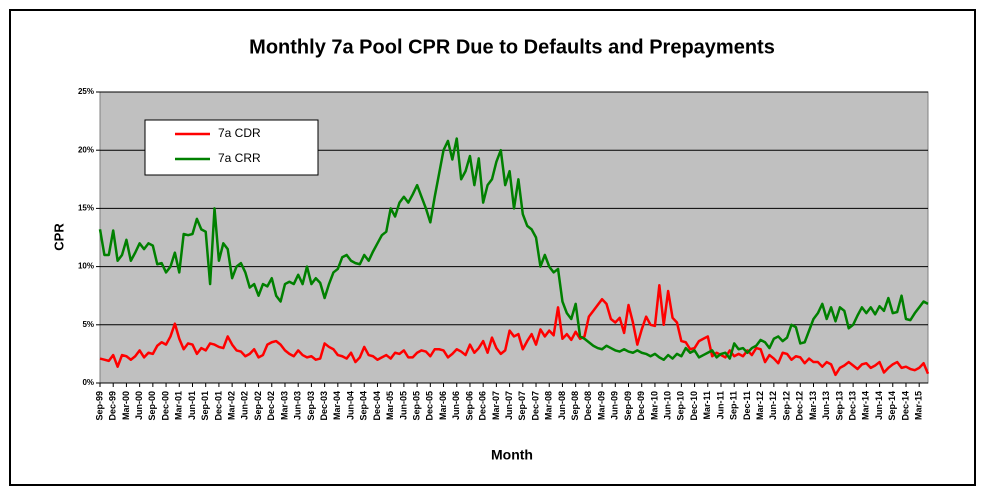 This screenshot has width=989, height=500. What do you see at coordinates (456, 405) in the screenshot?
I see `x-tick-label: Jun-06` at bounding box center [456, 405].